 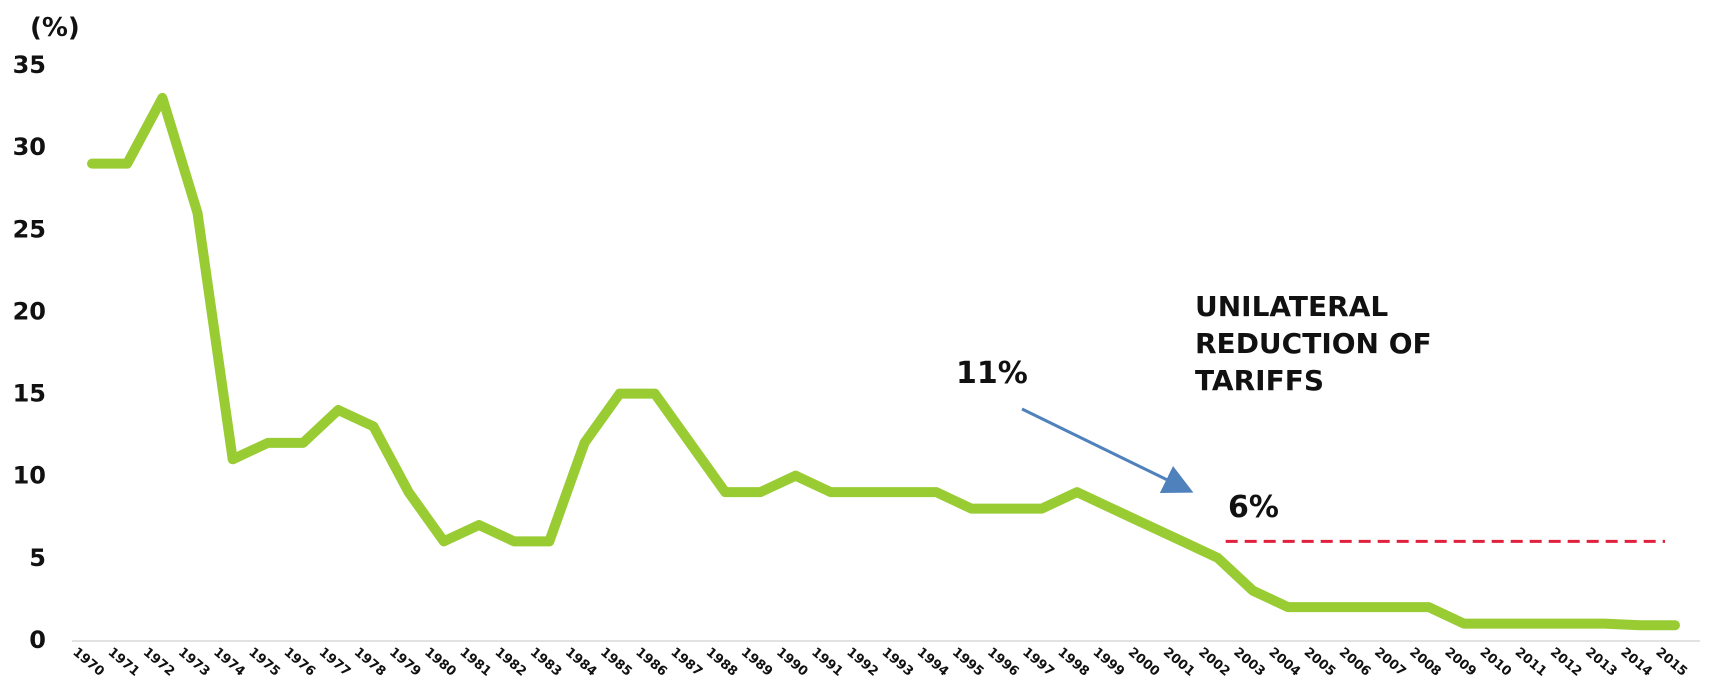 What do you see at coordinates (1037, 662) in the screenshot?
I see `x-tick-label: 1997` at bounding box center [1037, 662].